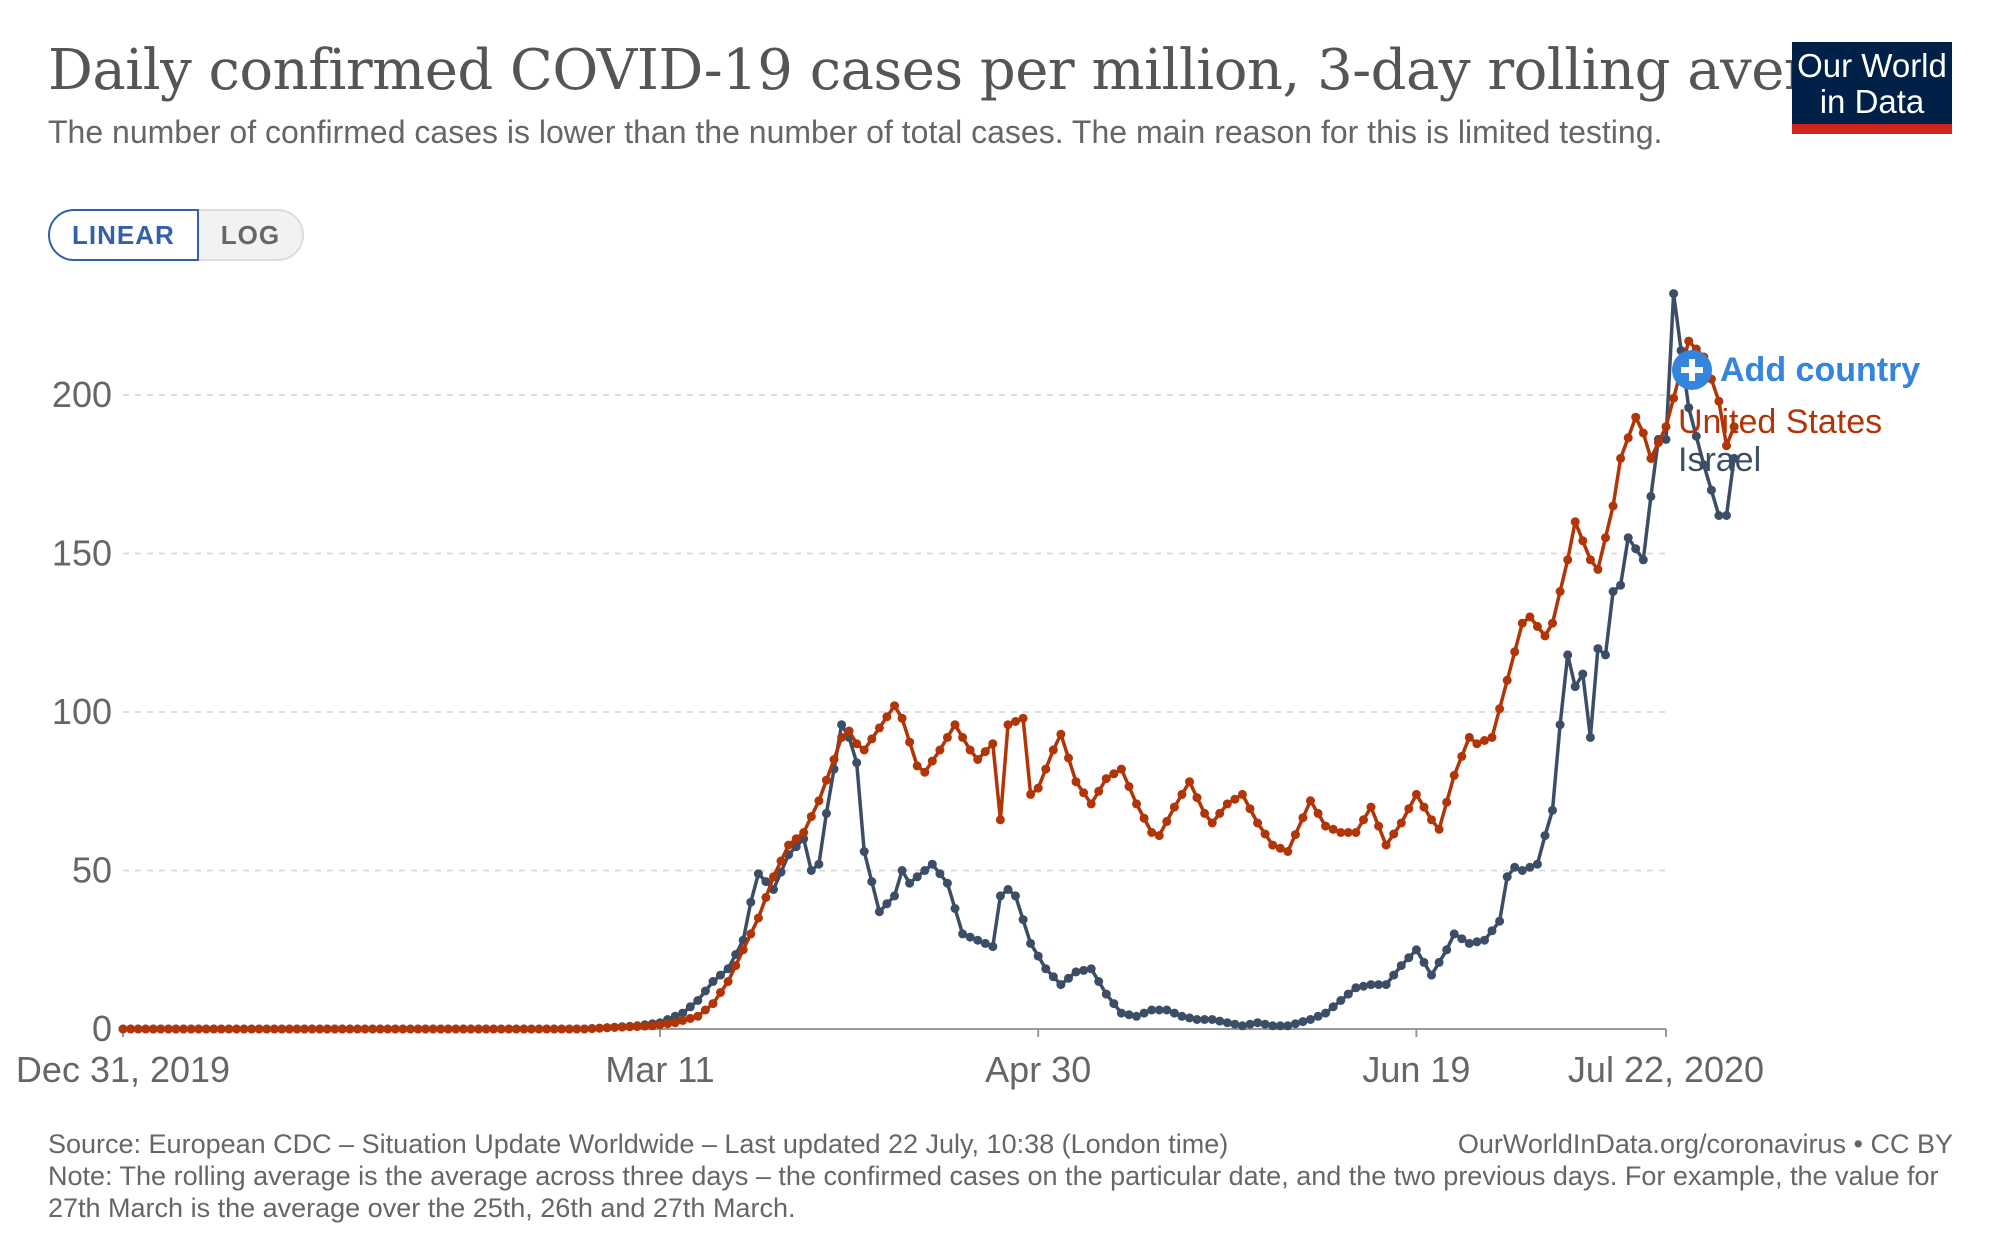 The width and height of the screenshot is (1990, 1252). Describe the element at coordinates (1780, 422) in the screenshot. I see `legend-label-united-states: United States` at that location.